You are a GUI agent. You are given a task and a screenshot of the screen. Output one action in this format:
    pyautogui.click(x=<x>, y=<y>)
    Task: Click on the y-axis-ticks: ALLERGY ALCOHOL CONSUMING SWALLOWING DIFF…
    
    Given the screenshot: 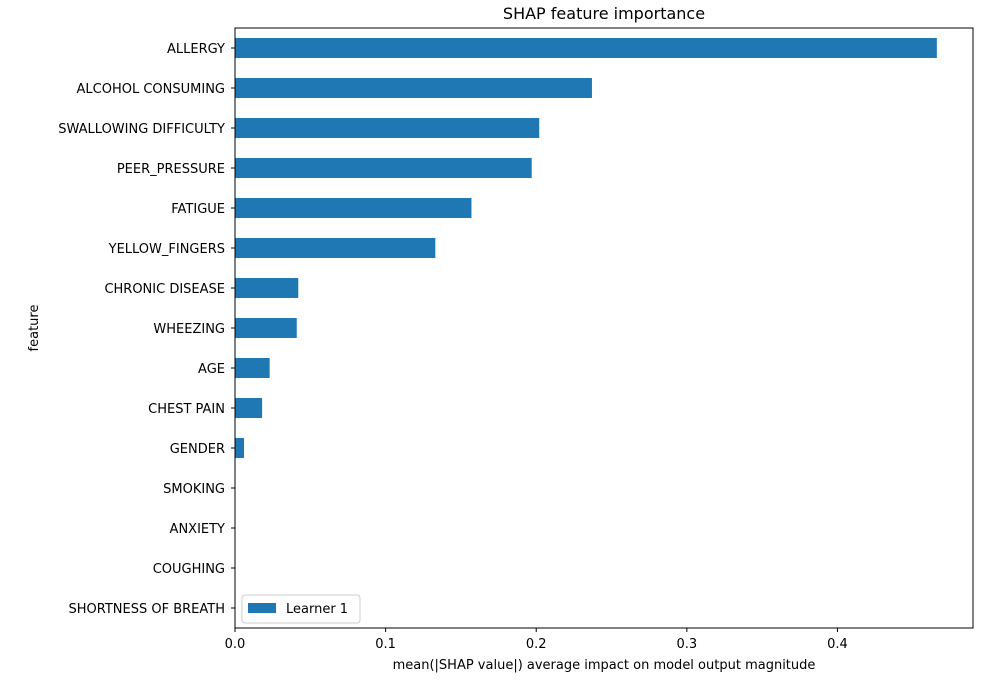 What is the action you would take?
    pyautogui.click(x=146, y=329)
    